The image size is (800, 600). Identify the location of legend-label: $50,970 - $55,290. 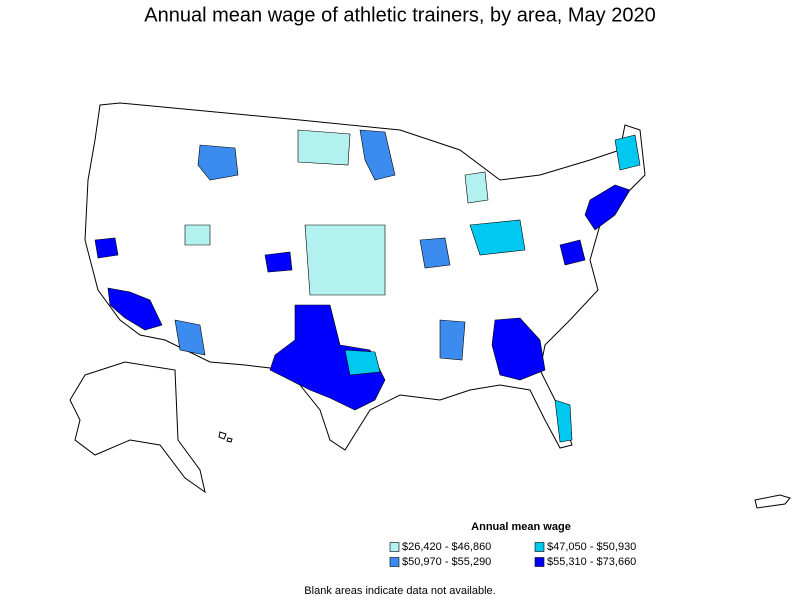
(446, 562).